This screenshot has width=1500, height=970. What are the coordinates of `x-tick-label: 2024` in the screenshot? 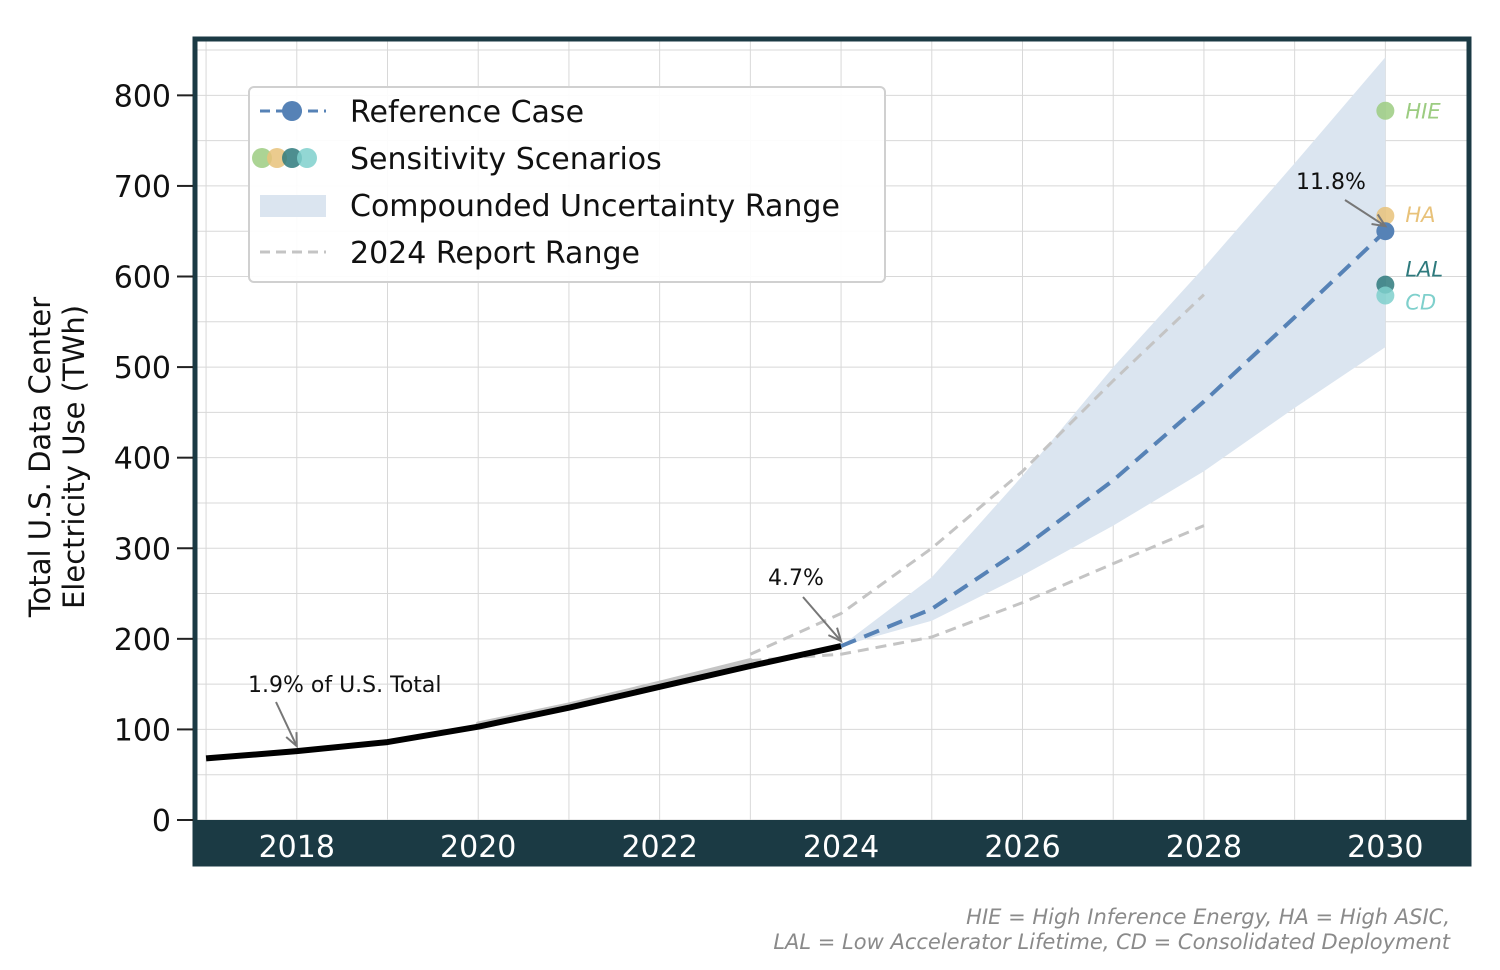 It's located at (841, 847).